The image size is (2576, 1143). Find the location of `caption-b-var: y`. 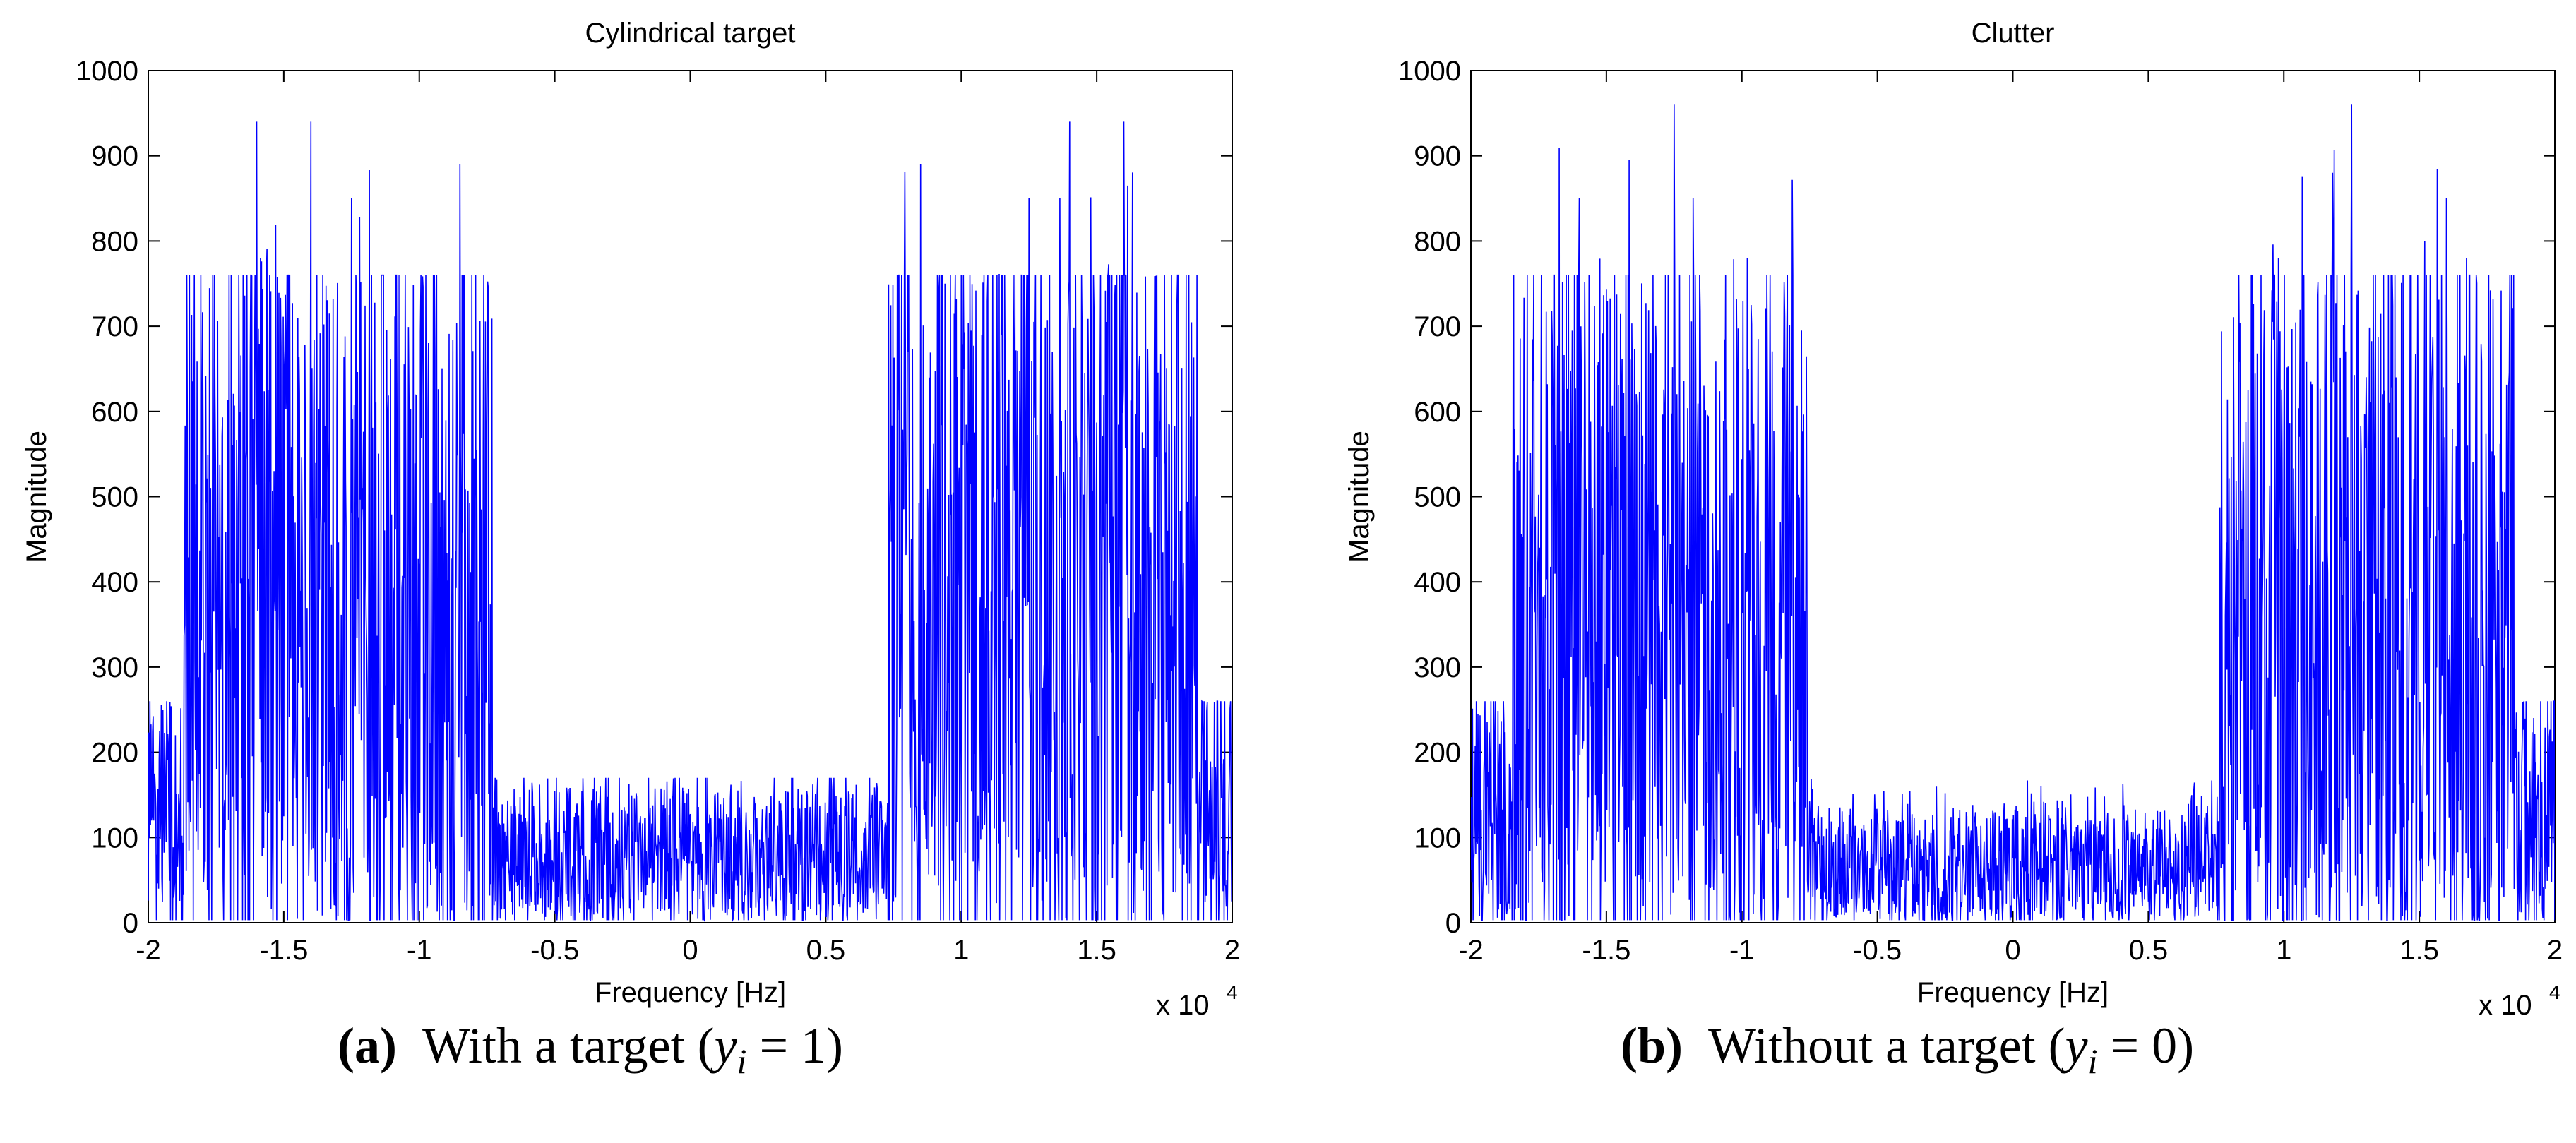

caption-b-var: y is located at coordinates (2076, 1045).